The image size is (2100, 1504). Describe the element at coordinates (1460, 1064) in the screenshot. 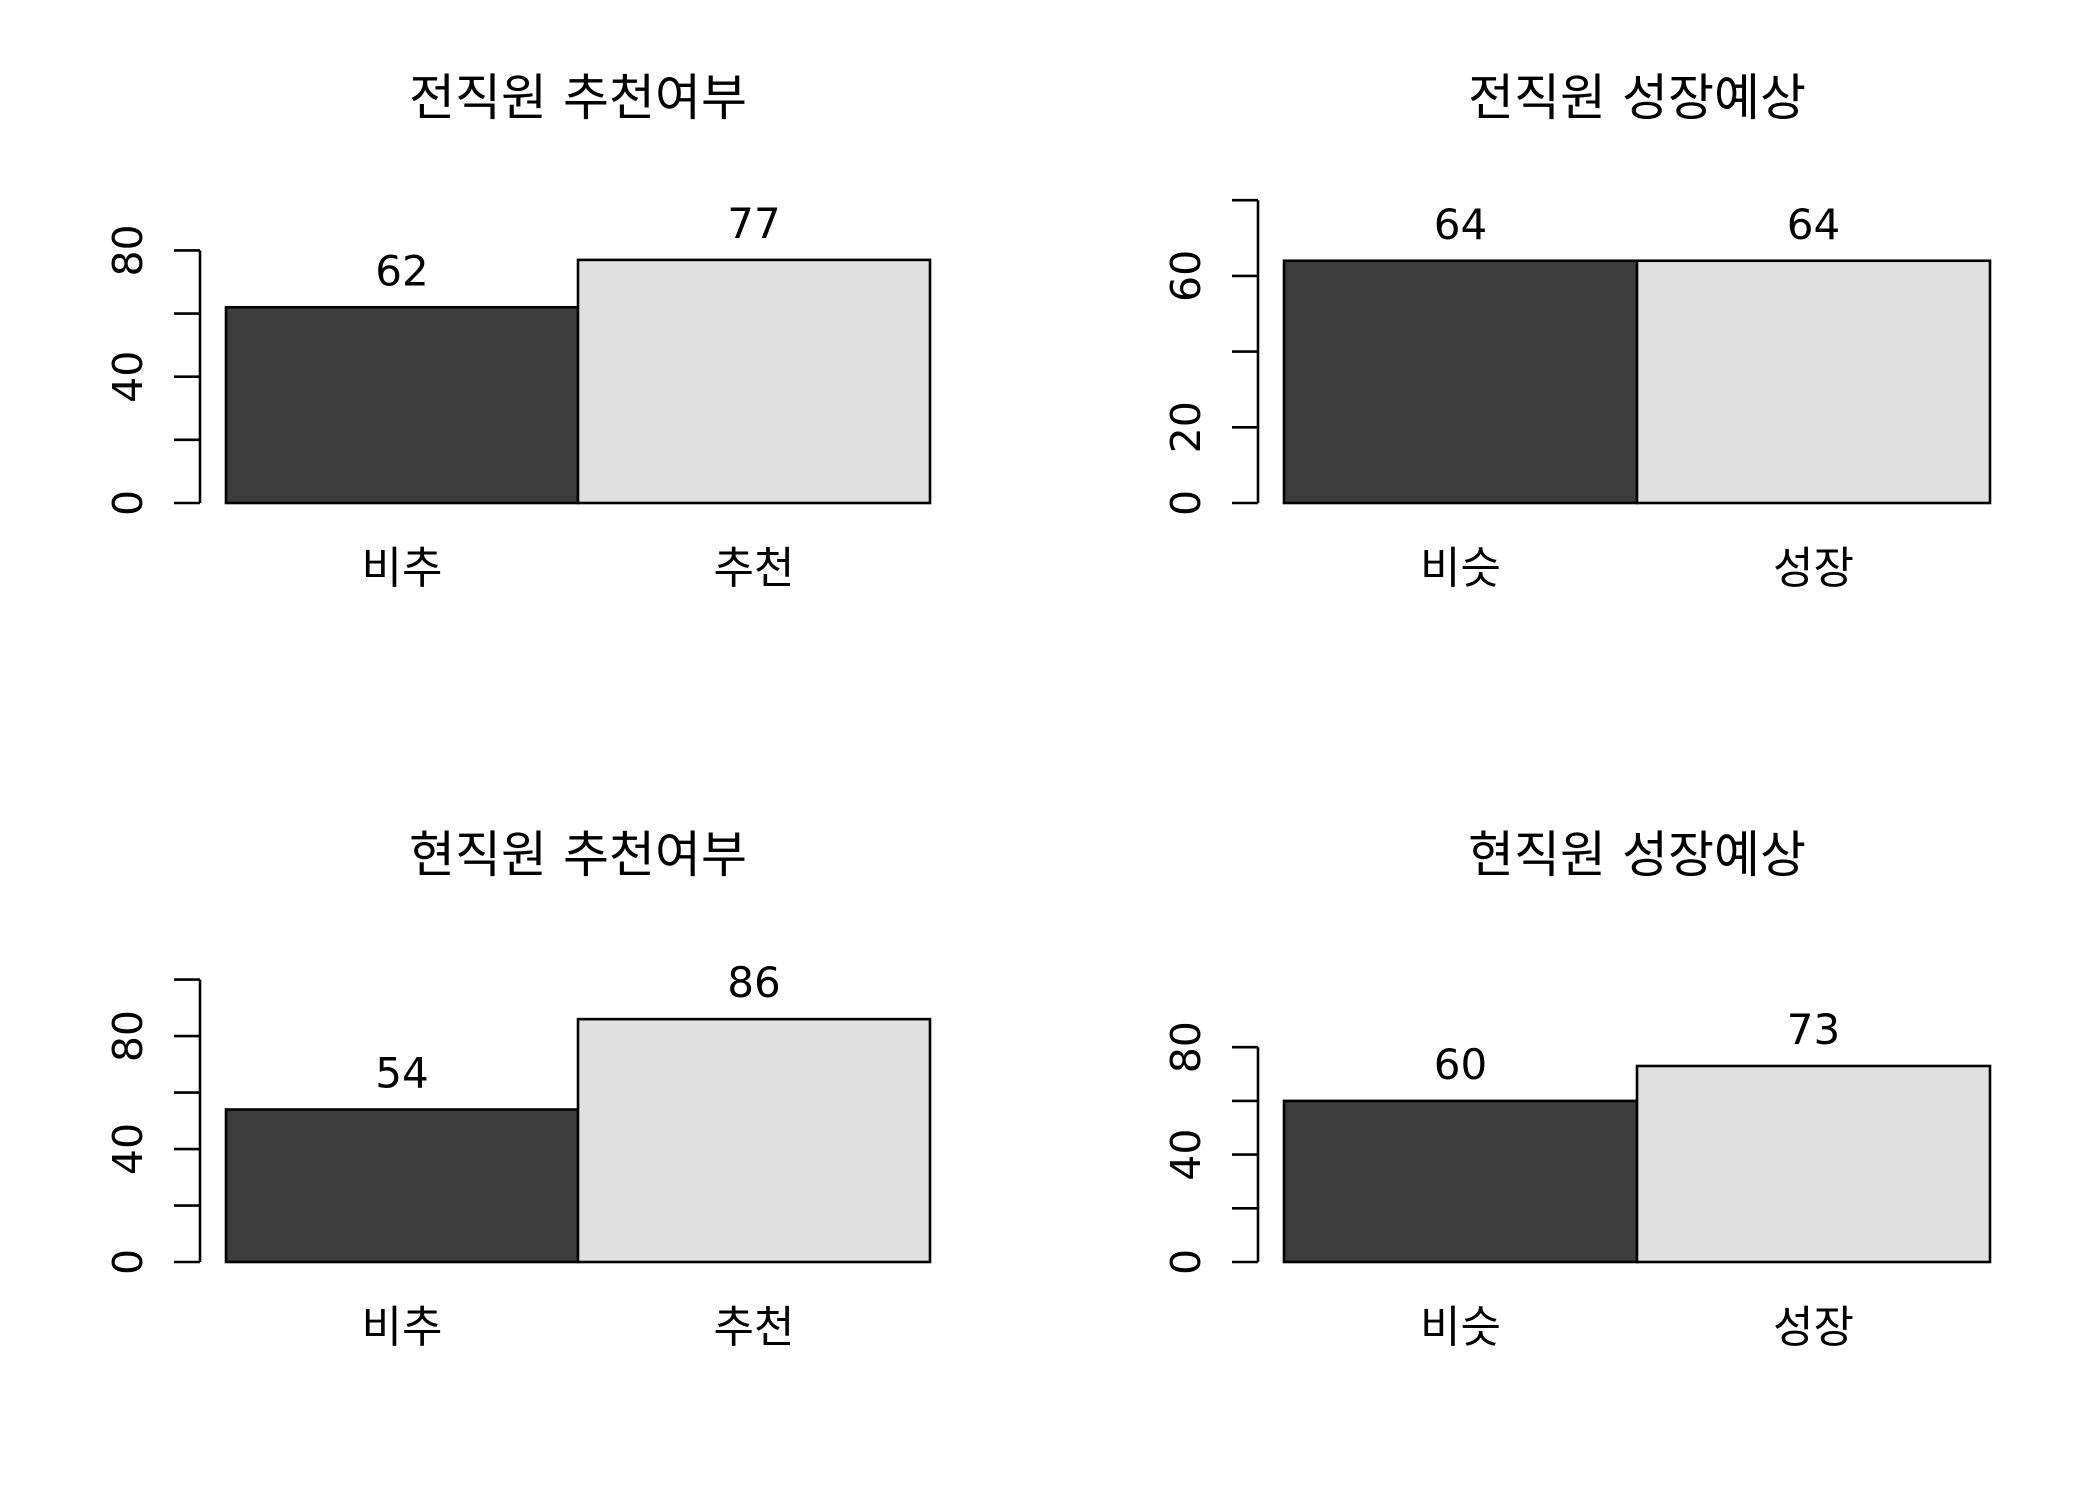

I see `bar-value-label: 60` at that location.